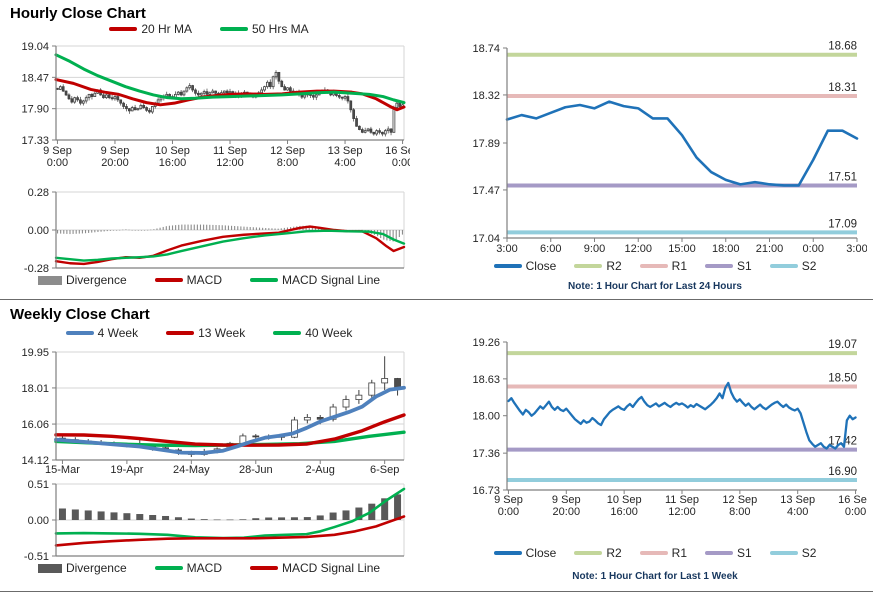  What do you see at coordinates (739, 512) in the screenshot?
I see `x-tick-label: 8:00` at bounding box center [739, 512].